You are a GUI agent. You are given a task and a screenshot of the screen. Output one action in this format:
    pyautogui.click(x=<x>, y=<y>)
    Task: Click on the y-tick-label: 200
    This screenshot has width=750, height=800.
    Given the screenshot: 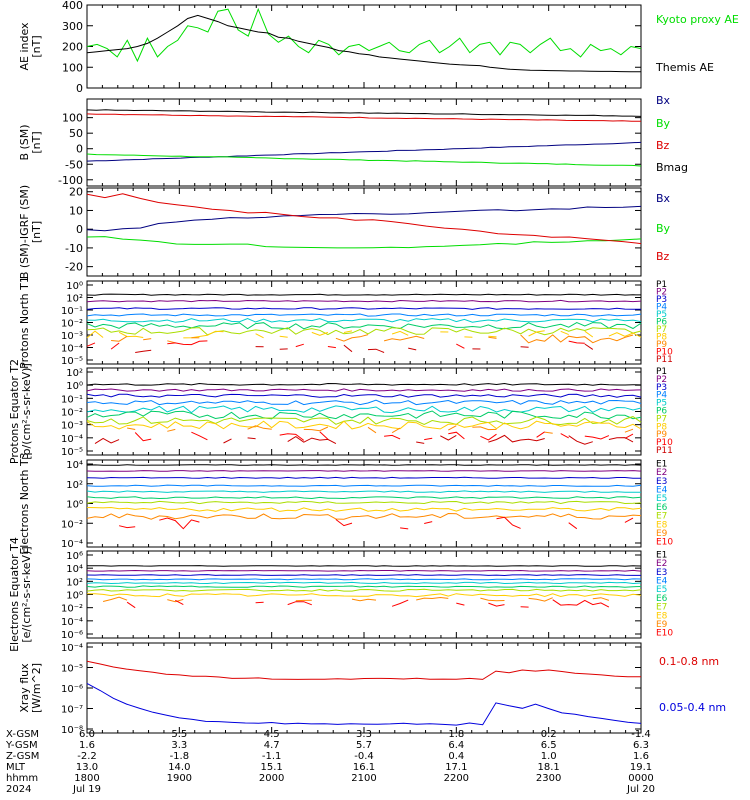 What is the action you would take?
    pyautogui.click(x=72, y=47)
    